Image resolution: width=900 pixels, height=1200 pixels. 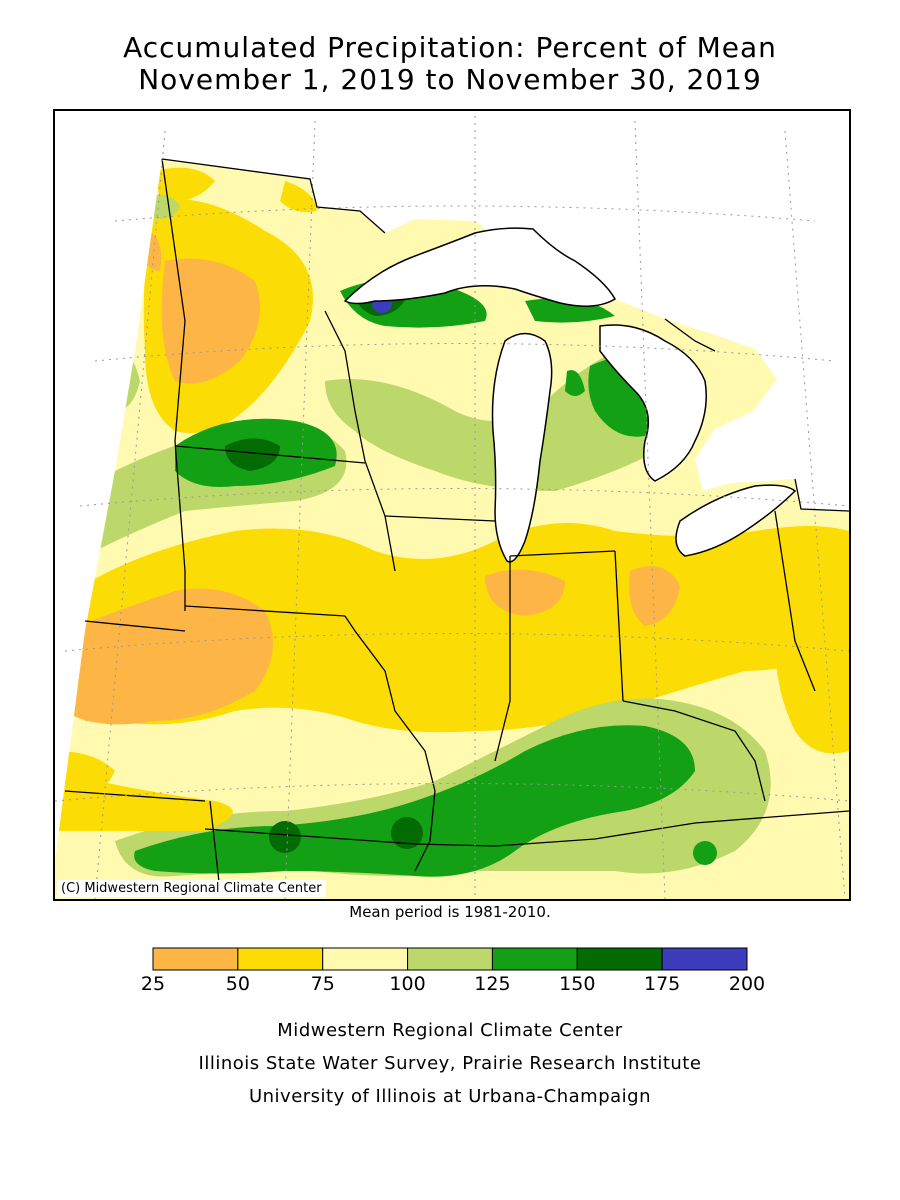 What do you see at coordinates (662, 984) in the screenshot?
I see `legend-tick-175: 175` at bounding box center [662, 984].